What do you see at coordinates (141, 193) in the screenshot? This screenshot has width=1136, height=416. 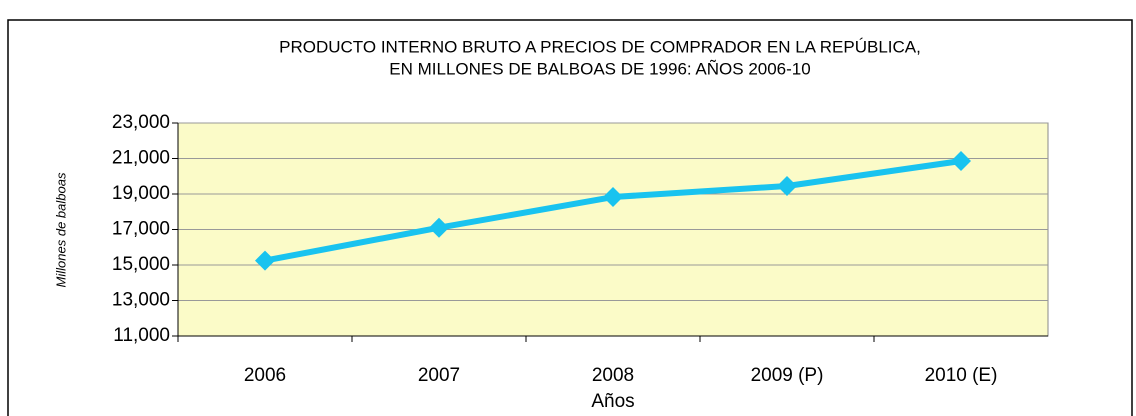 I see `y-tick-label: 19,000` at bounding box center [141, 193].